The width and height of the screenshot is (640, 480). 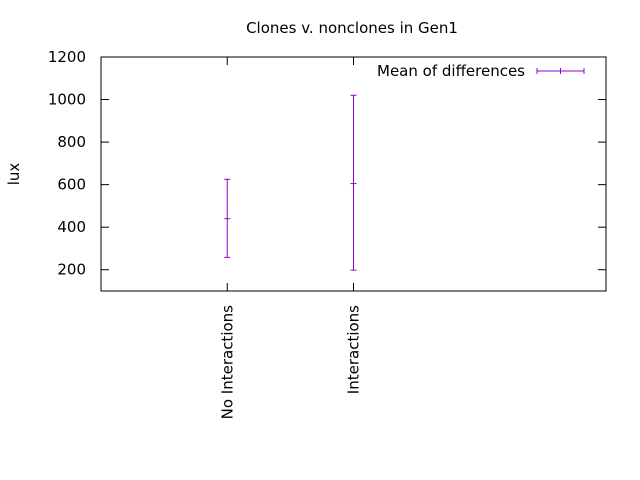 What do you see at coordinates (71, 185) in the screenshot?
I see `y-tick-label: 600` at bounding box center [71, 185].